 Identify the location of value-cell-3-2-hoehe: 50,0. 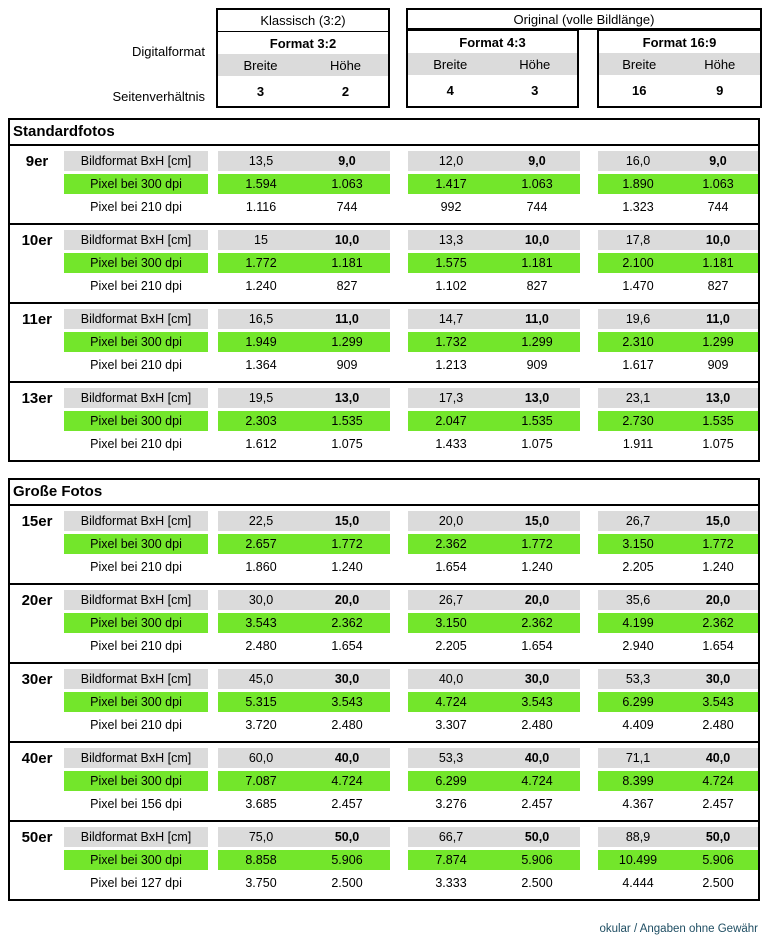
(347, 837).